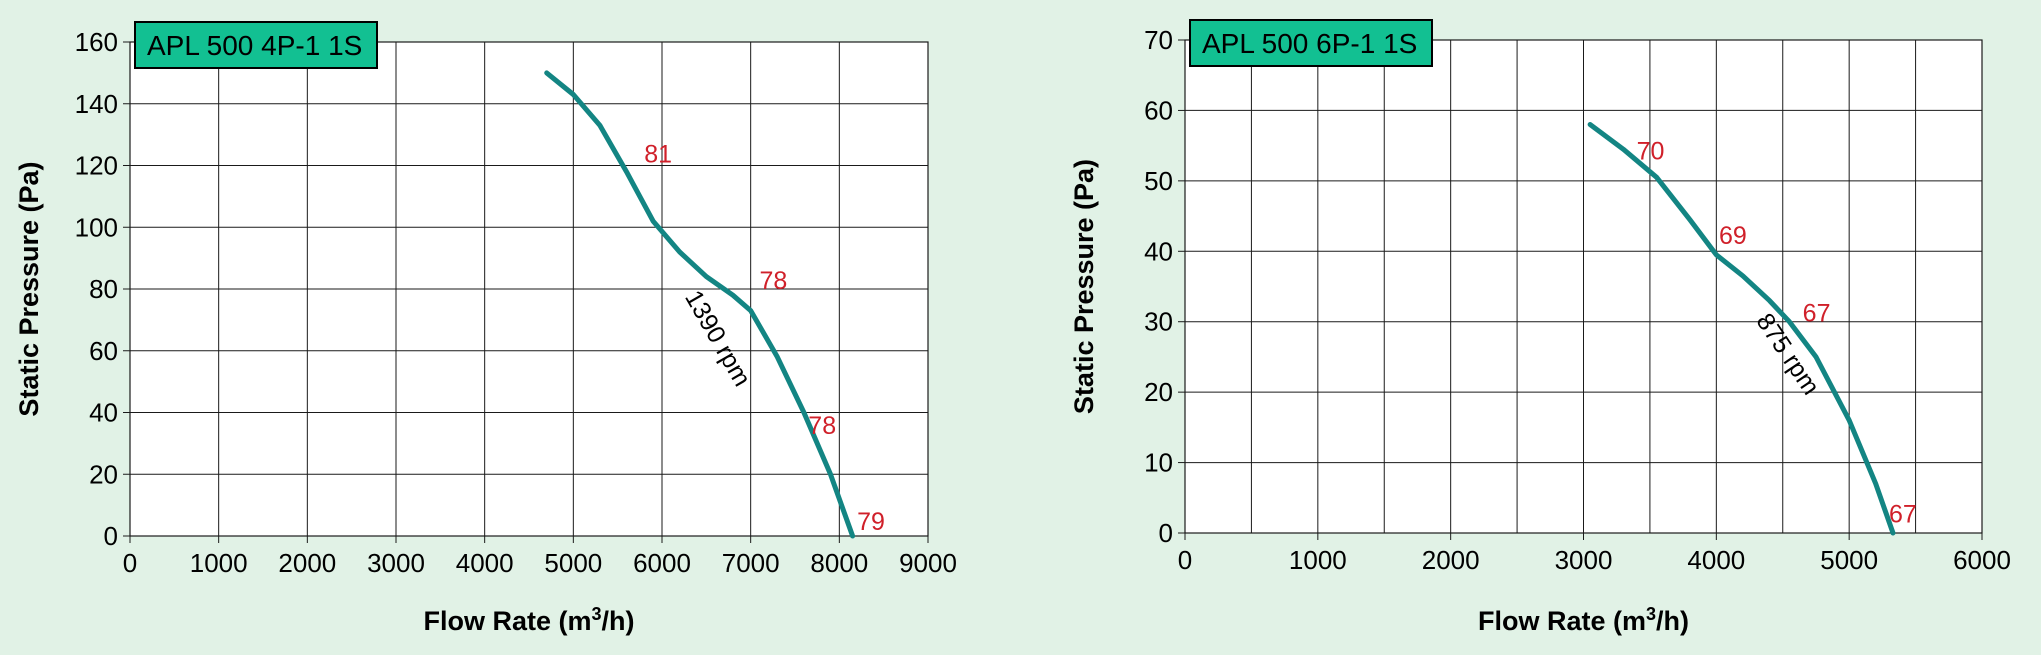 The height and width of the screenshot is (655, 2041). I want to click on chart-title-box: APL 500 6P-1 1S, so click(1311, 43).